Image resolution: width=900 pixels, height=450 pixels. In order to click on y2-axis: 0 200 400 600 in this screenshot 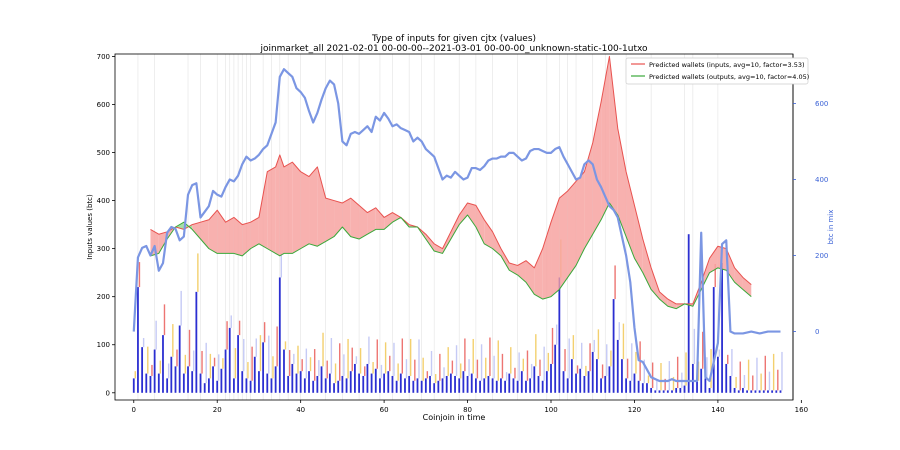, I will do `click(810, 218)`.